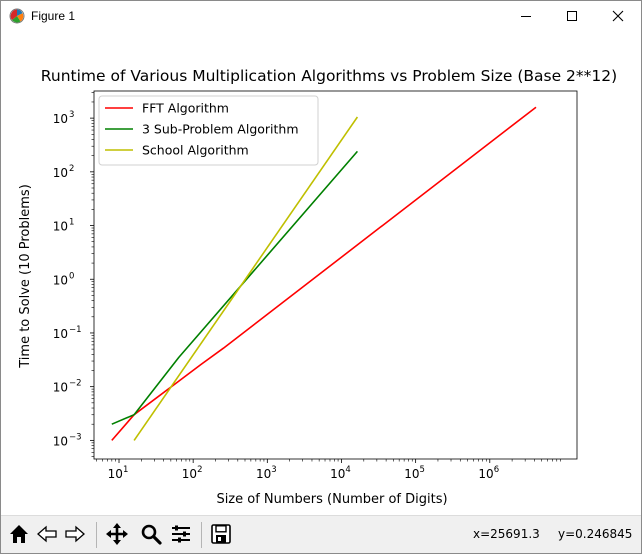 The width and height of the screenshot is (642, 554). I want to click on maximize-button, so click(572, 16).